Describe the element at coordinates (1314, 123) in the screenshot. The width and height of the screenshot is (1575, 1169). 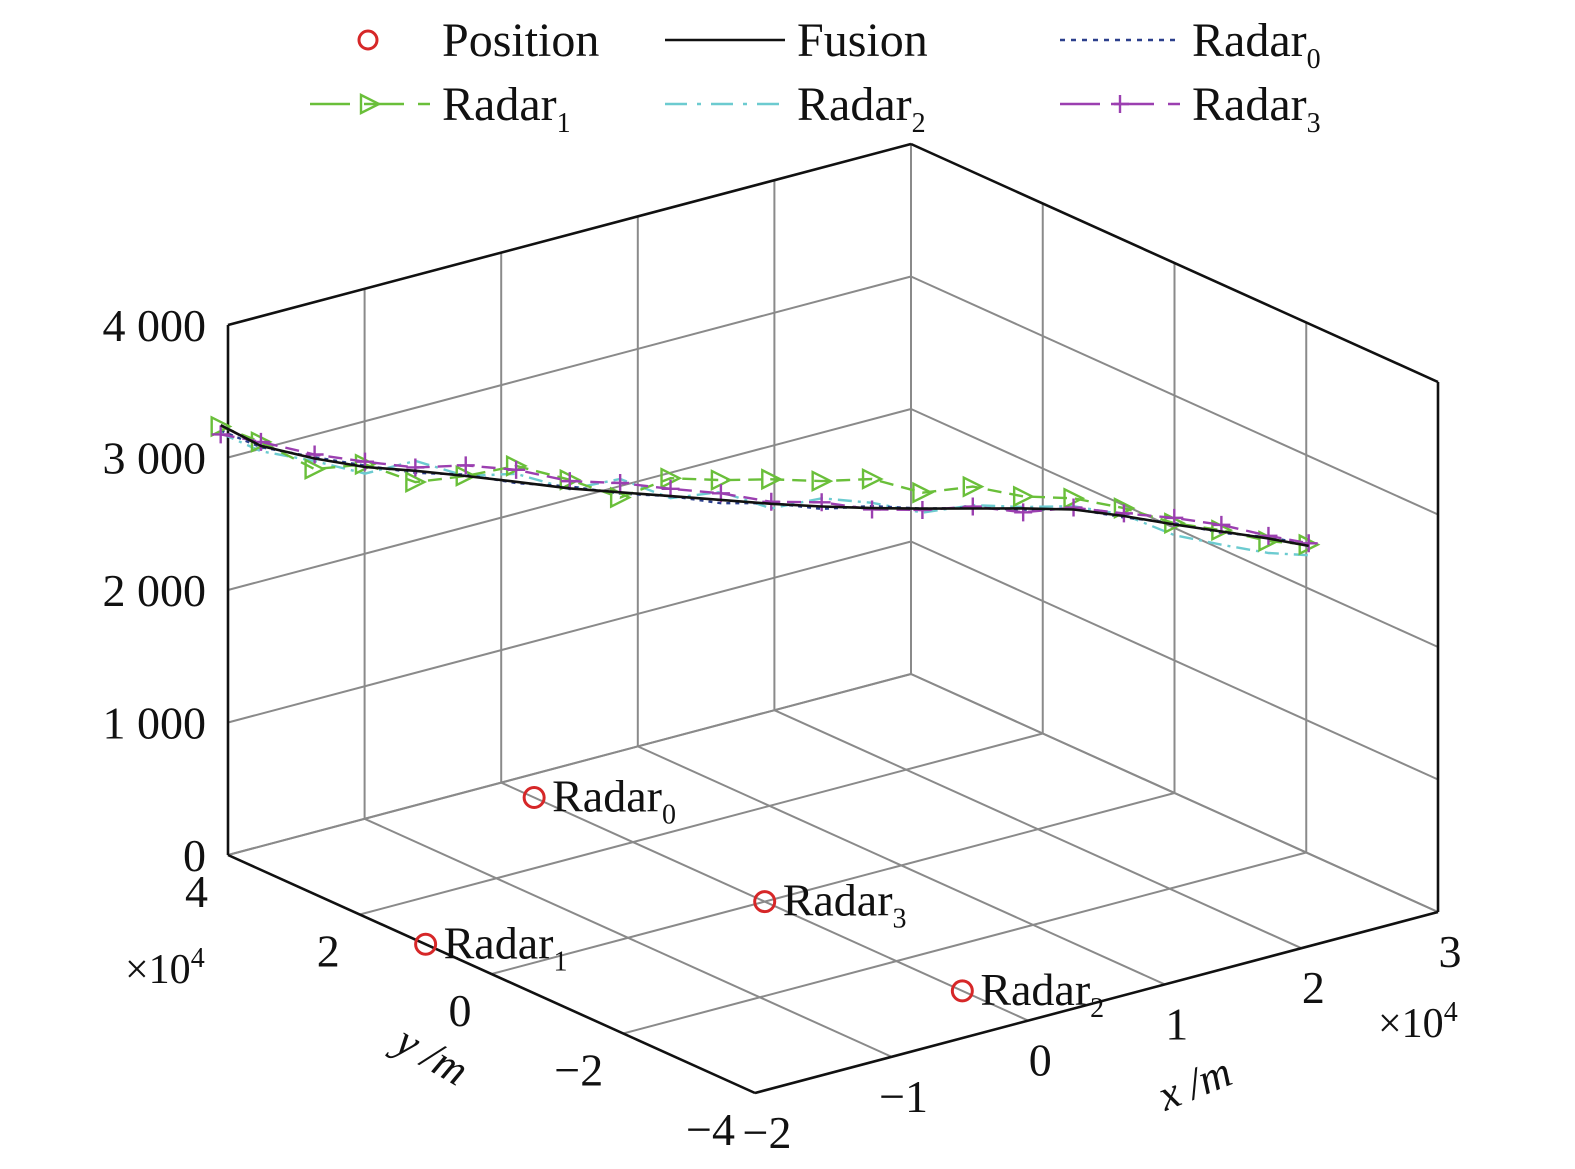
I see `legend-label-subscript: 3` at that location.